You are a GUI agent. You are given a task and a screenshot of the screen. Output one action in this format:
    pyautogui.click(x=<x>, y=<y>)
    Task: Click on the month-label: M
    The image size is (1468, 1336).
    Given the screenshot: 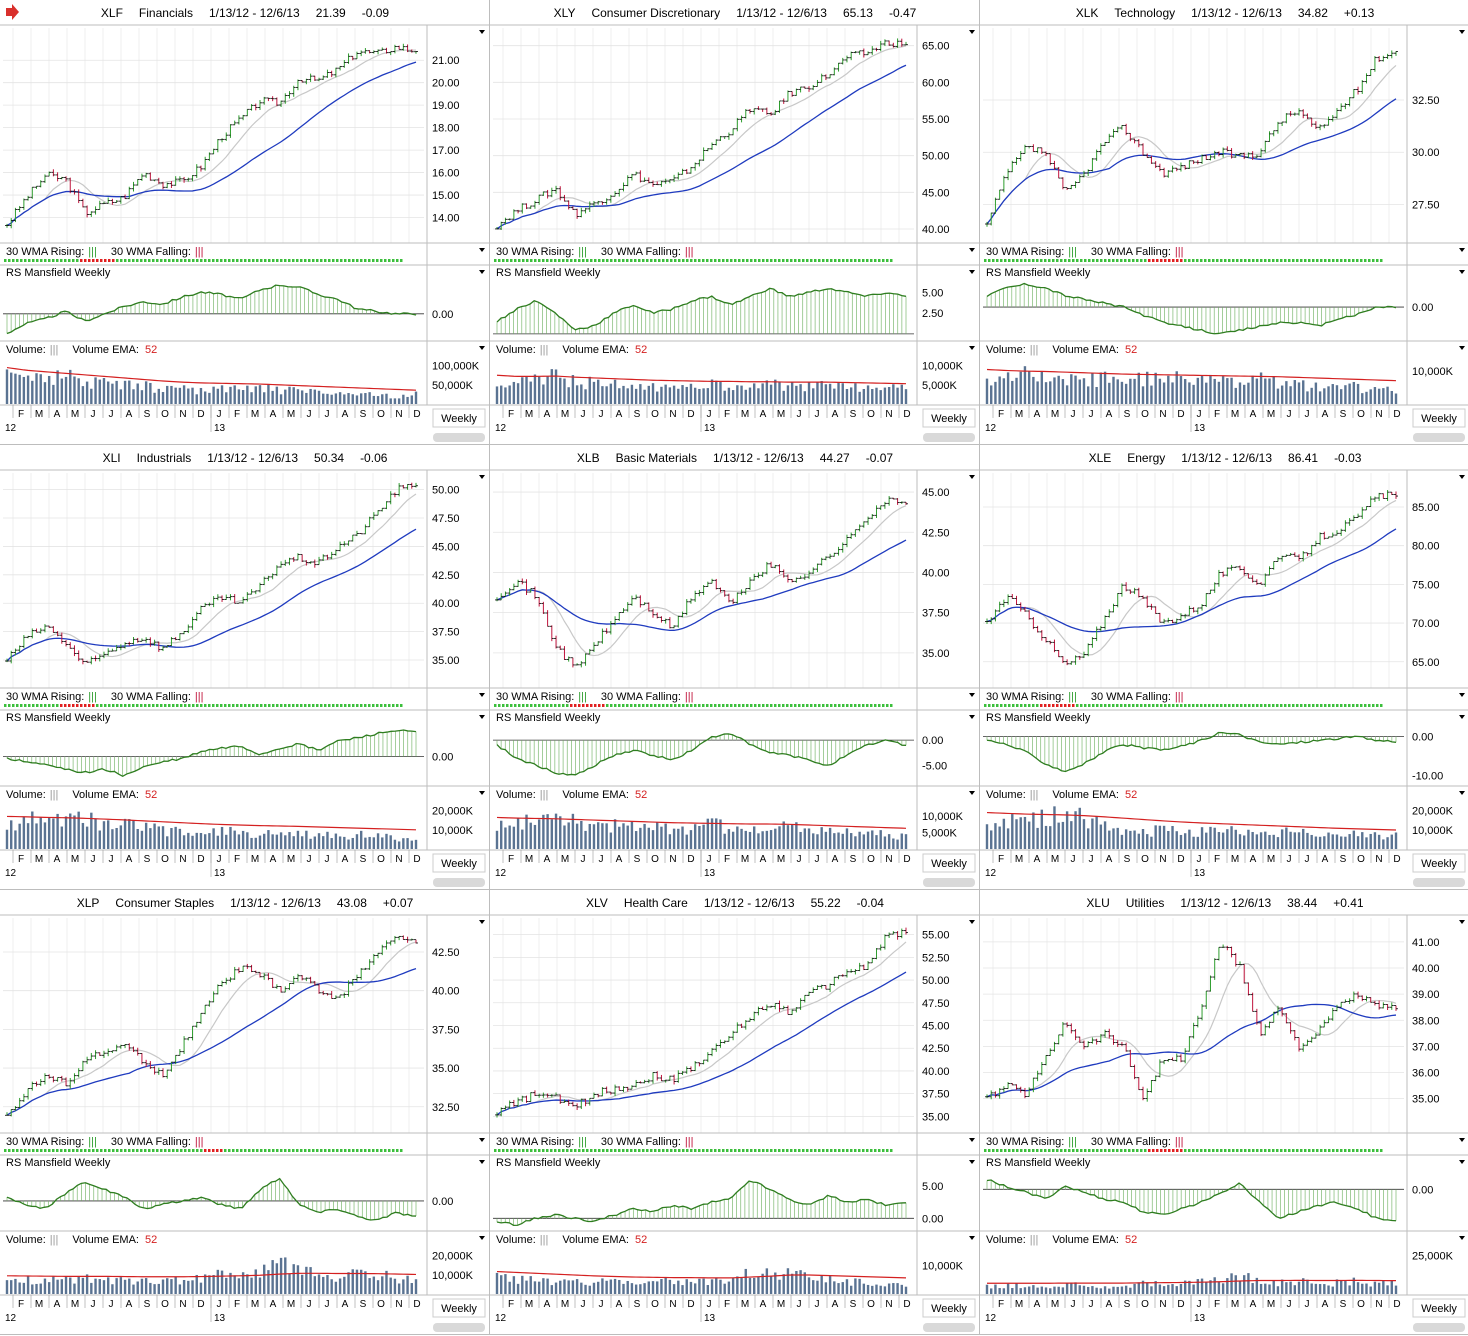 What is the action you would take?
    pyautogui.click(x=1271, y=859)
    